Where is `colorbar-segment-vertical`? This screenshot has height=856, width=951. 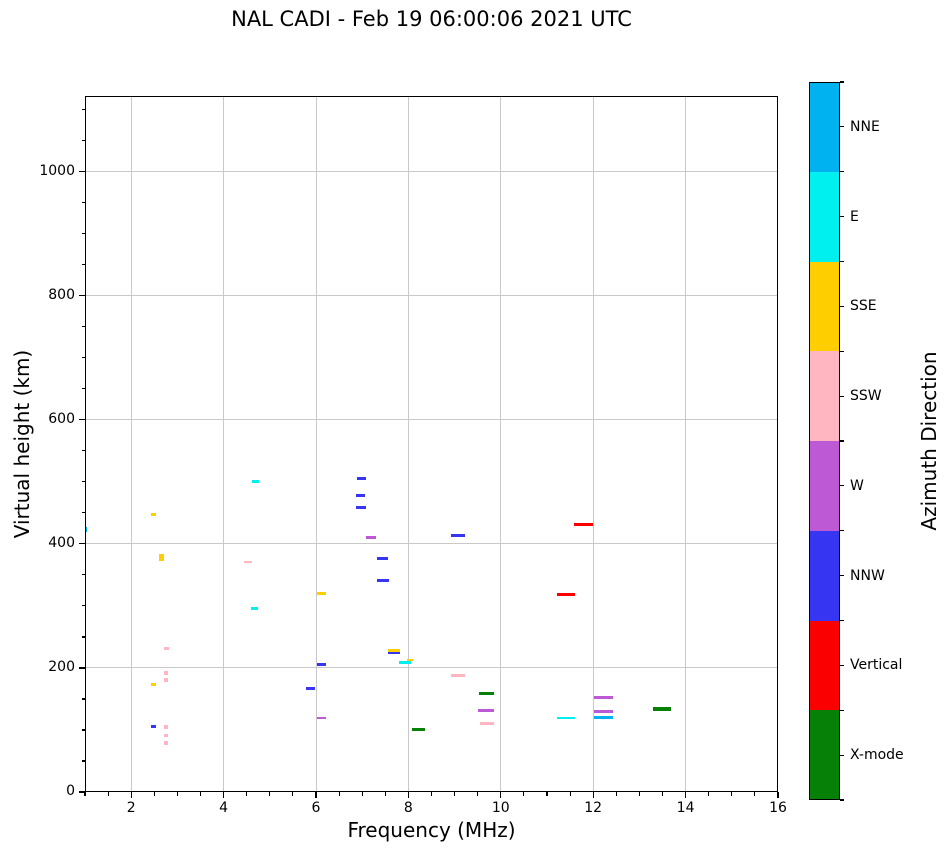
colorbar-segment-vertical is located at coordinates (824, 665).